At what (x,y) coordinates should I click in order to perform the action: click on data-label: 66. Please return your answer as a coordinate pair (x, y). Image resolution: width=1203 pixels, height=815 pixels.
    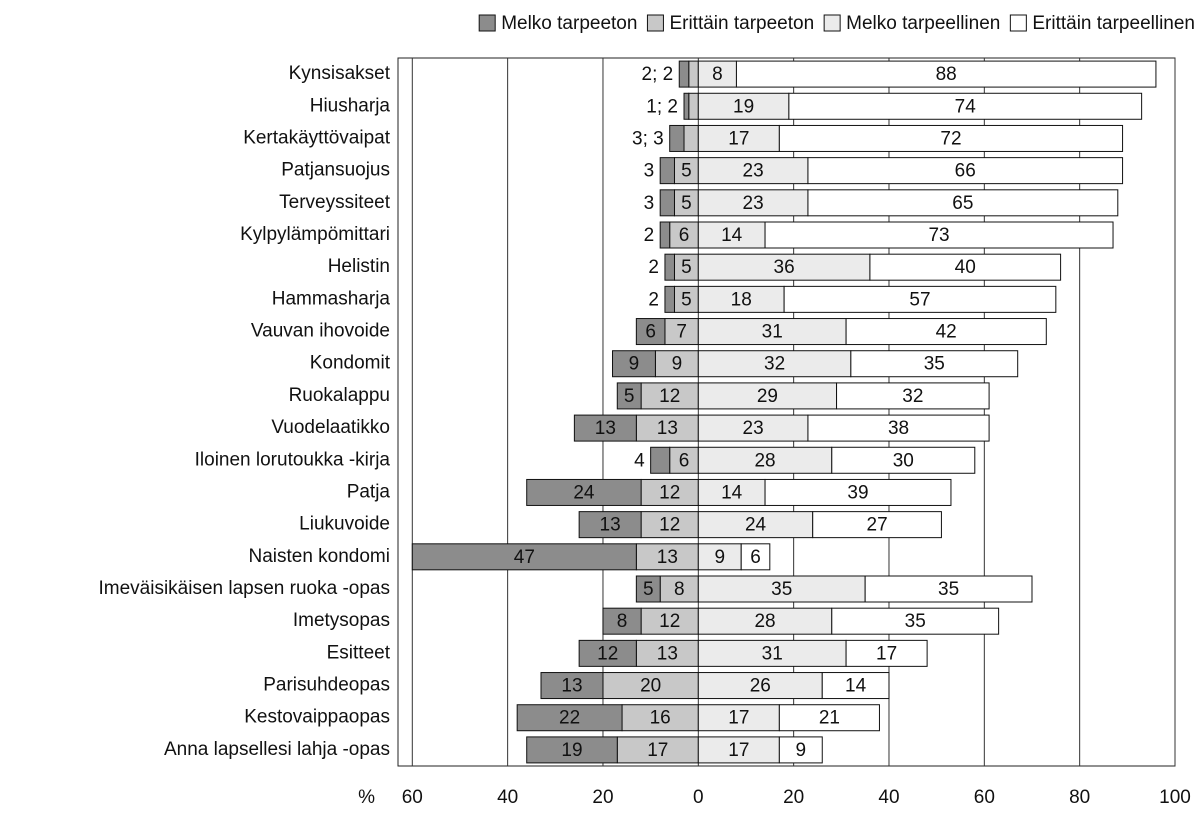
    Looking at the image, I should click on (965, 171).